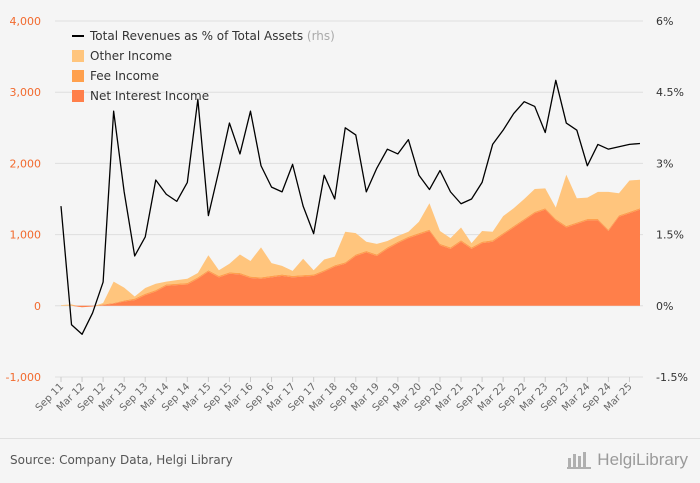 The image size is (700, 483). Describe the element at coordinates (670, 235) in the screenshot. I see `y2-tick-label: 1.5%` at that location.